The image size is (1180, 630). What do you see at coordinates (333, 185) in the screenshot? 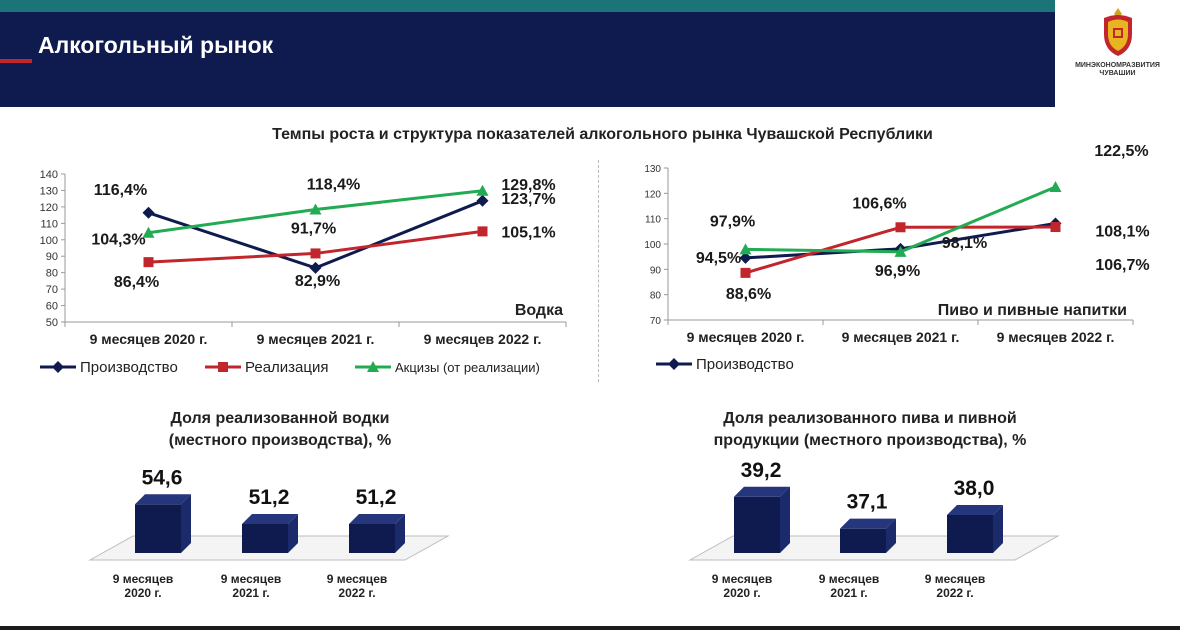
I see `data-label: 118,4%` at bounding box center [333, 185].